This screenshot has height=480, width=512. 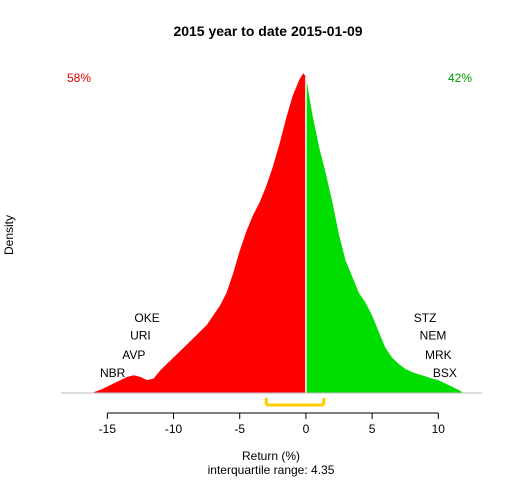 I want to click on negative-share-label: 58%, so click(x=79, y=78).